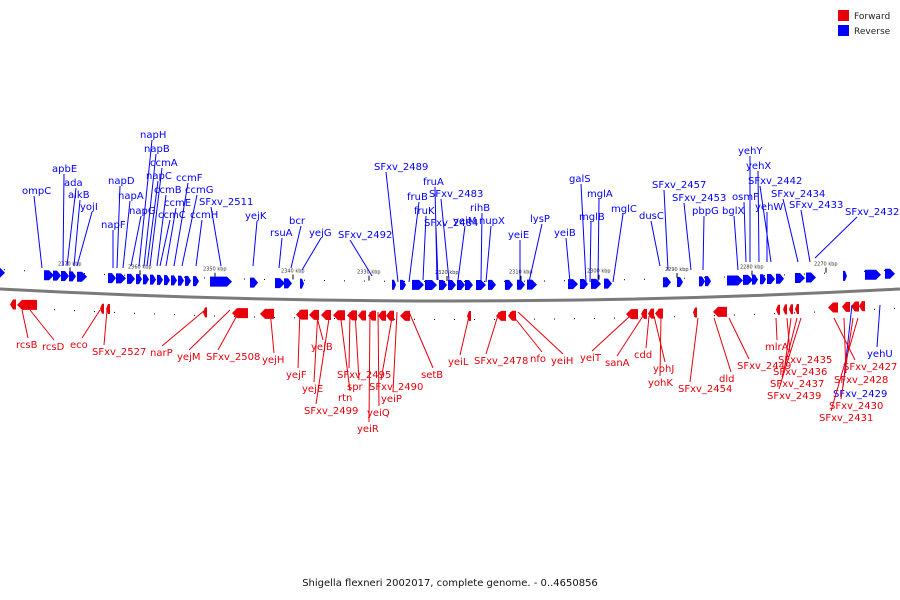 The width and height of the screenshot is (900, 600). Describe the element at coordinates (805, 360) in the screenshot. I see `forward-gene-label: SFxv_2435` at that location.